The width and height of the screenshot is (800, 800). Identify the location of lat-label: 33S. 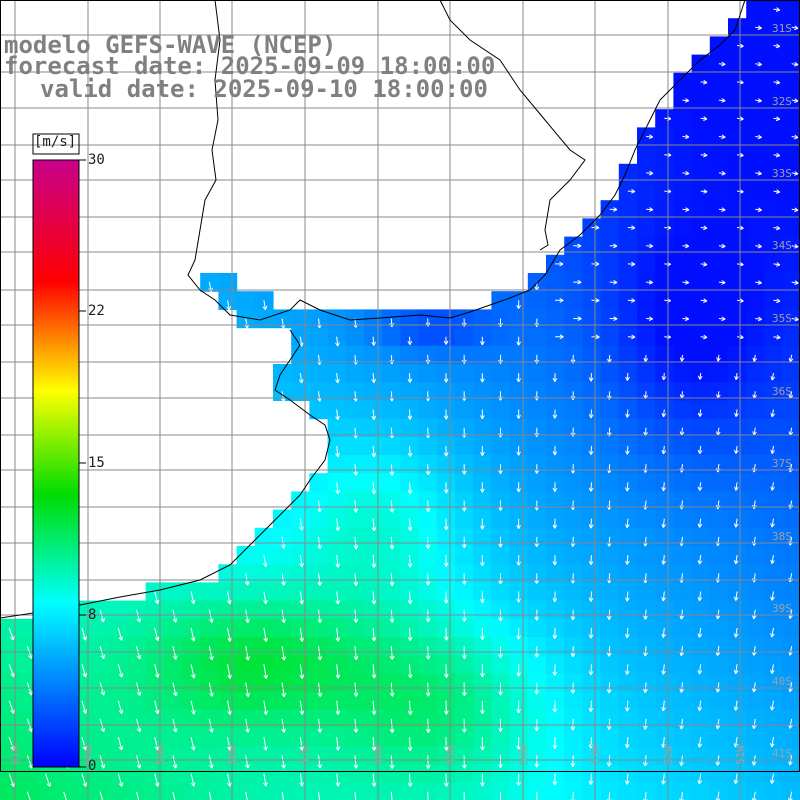
(782, 173).